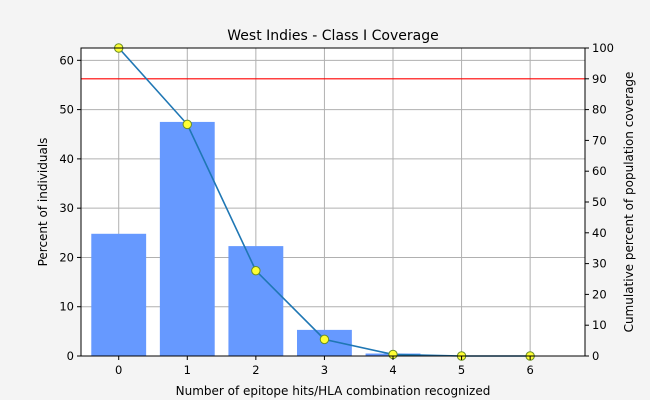 This screenshot has width=650, height=400. What do you see at coordinates (529, 370) in the screenshot?
I see `x-tick-label: 6` at bounding box center [529, 370].